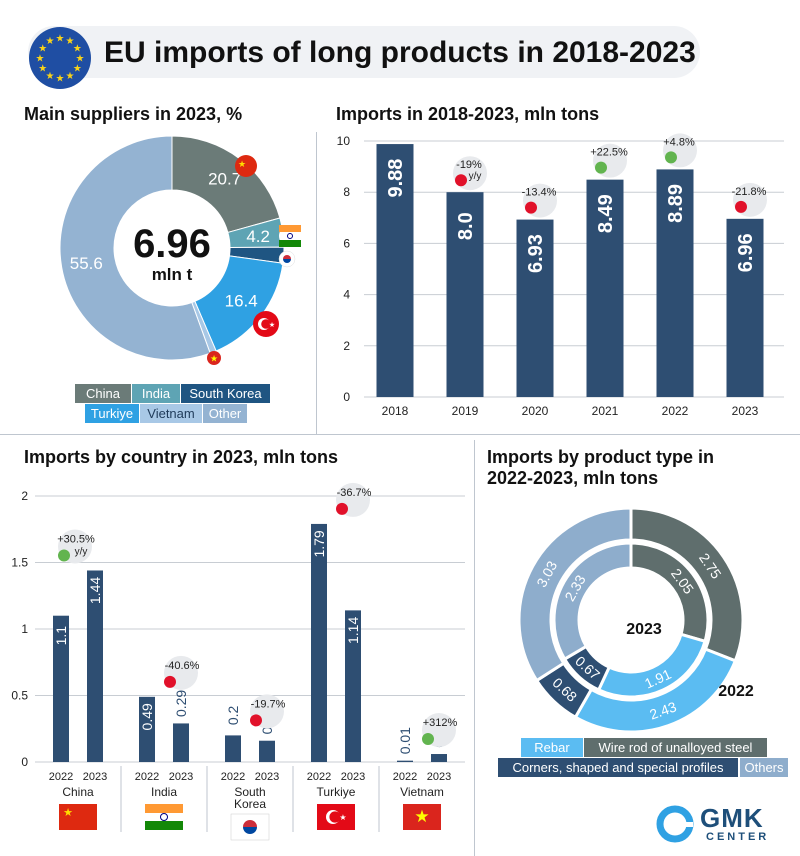  I want to click on legend-south-korea: South Korea, so click(225, 393).